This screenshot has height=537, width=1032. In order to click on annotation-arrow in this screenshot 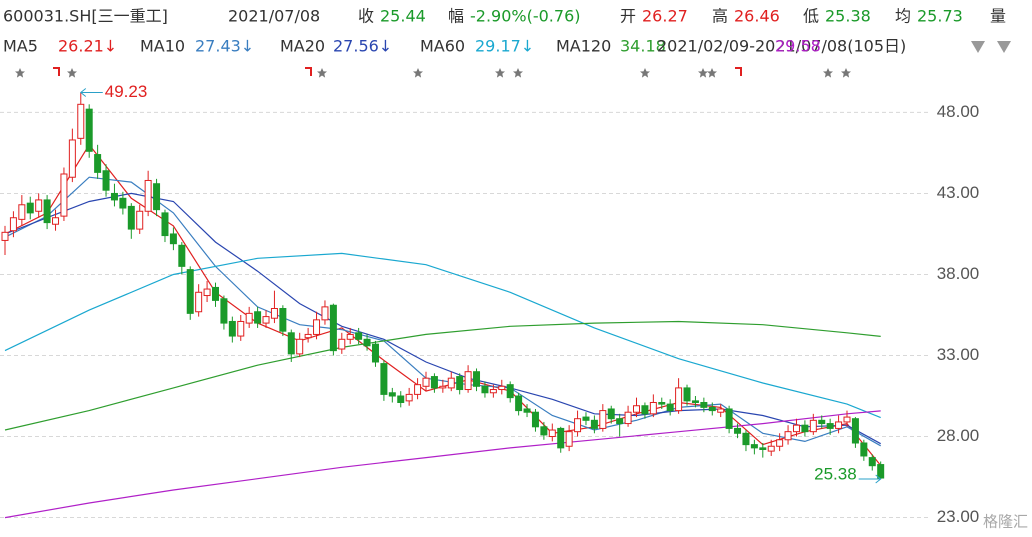, I will do `click(83, 92)`.